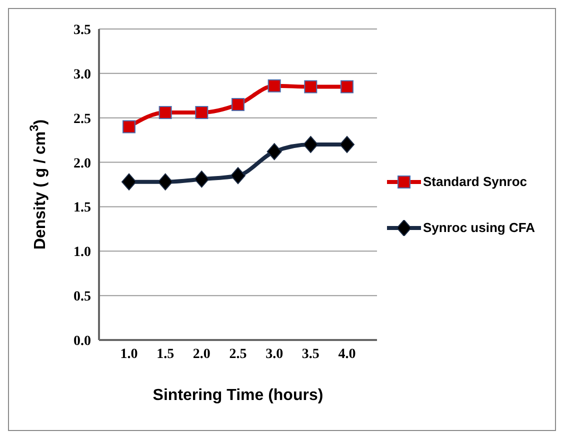 This screenshot has height=439, width=564. What do you see at coordinates (82, 341) in the screenshot?
I see `y-tick-label: 0.0` at bounding box center [82, 341].